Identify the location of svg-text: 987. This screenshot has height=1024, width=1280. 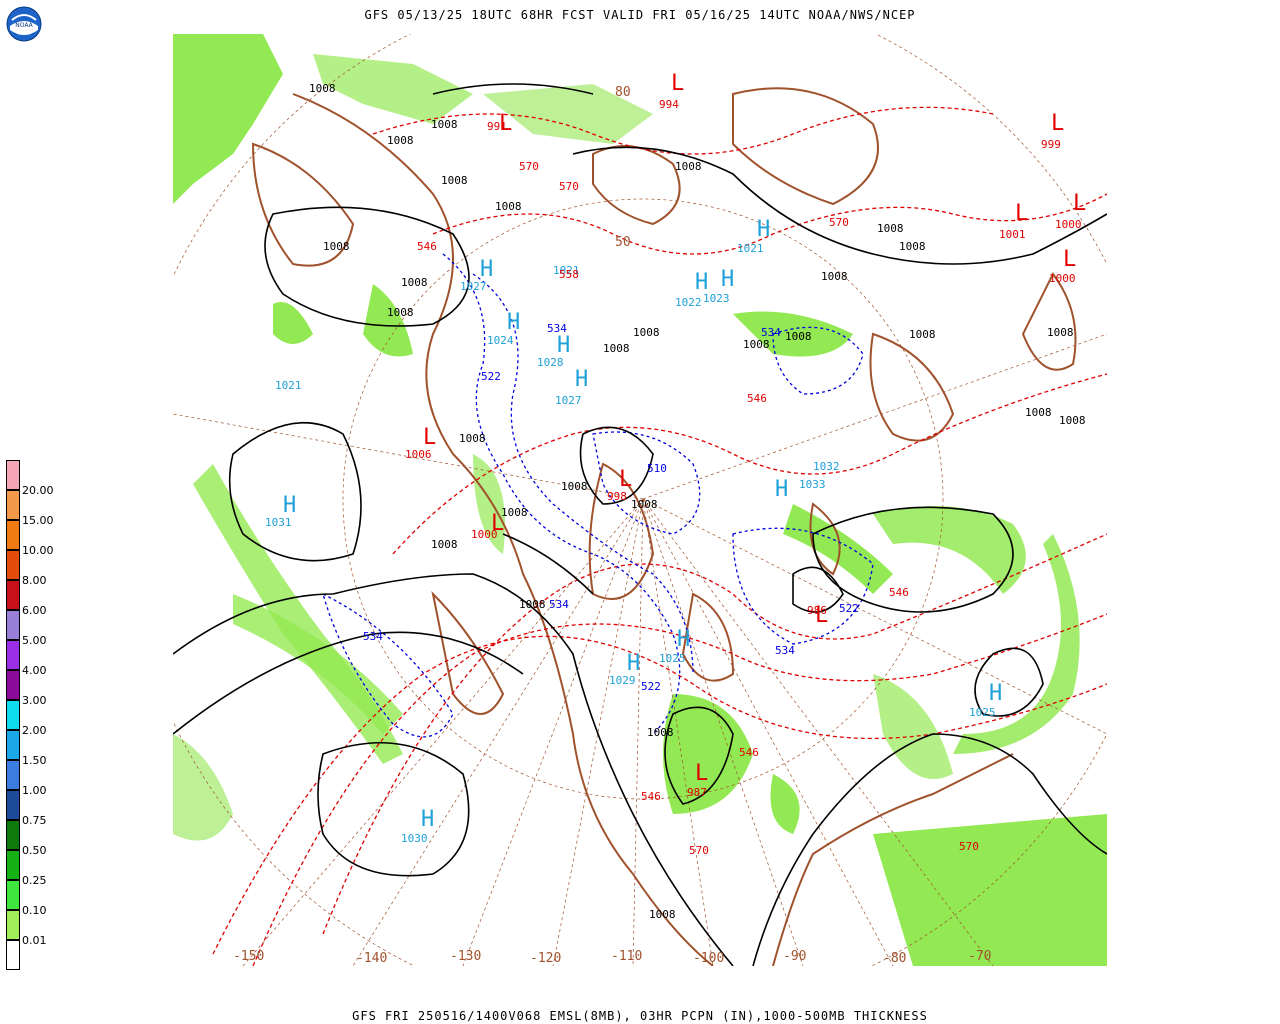
(697, 792).